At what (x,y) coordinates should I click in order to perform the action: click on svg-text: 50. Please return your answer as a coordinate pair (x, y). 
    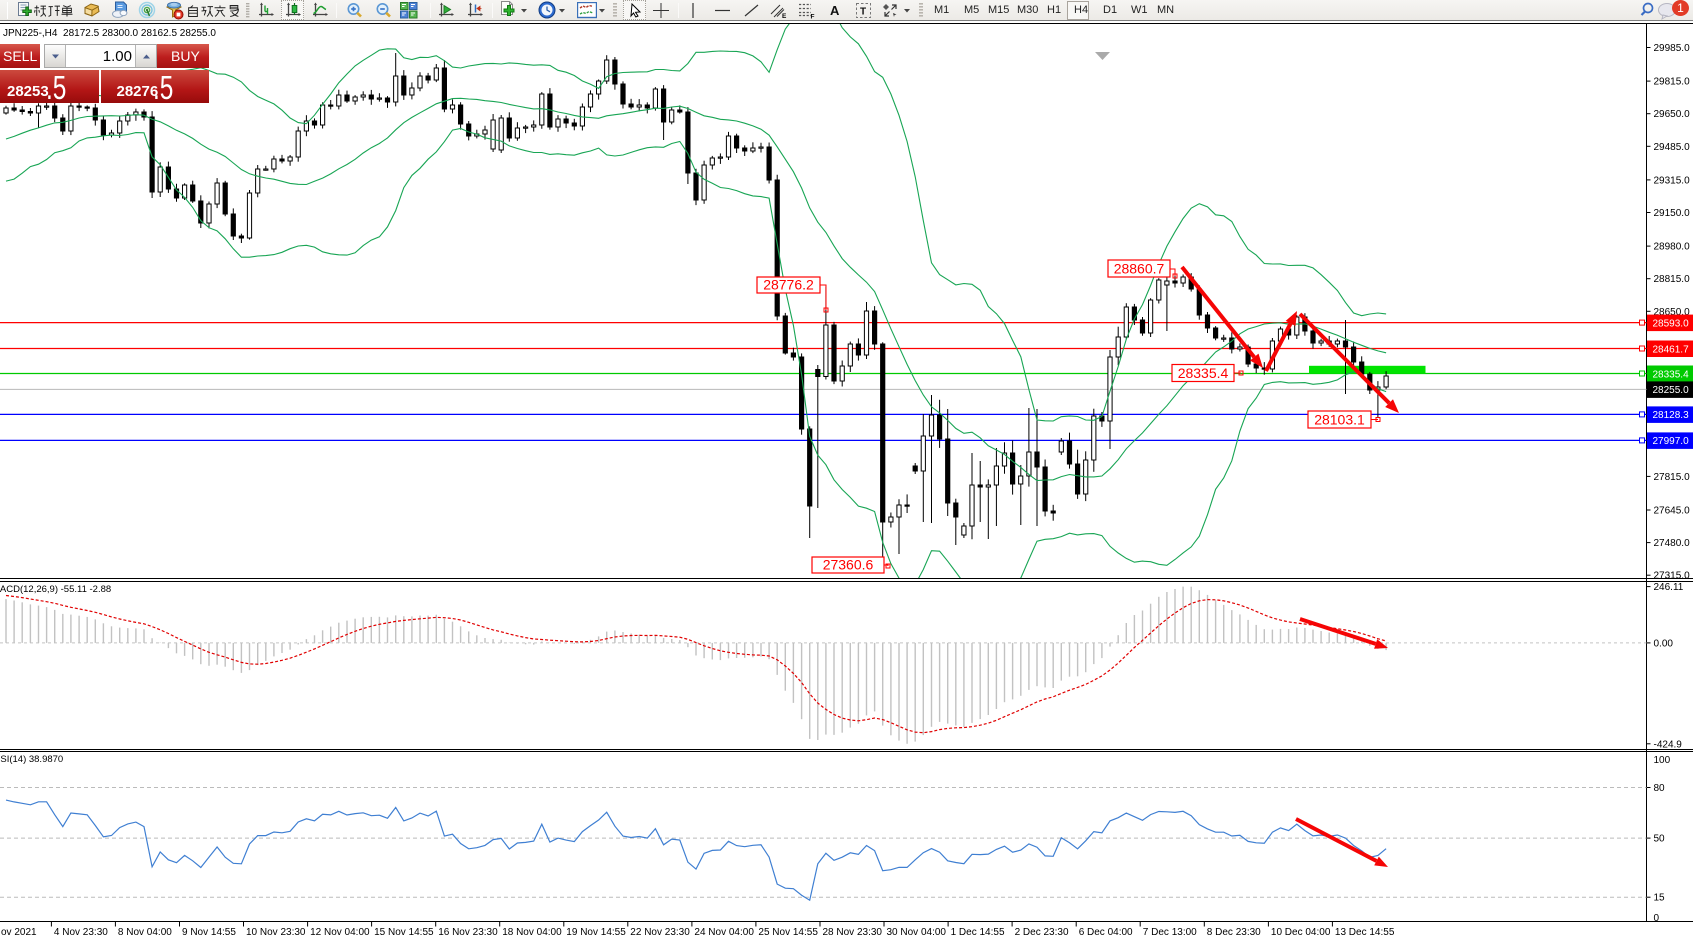
    Looking at the image, I should click on (1660, 839).